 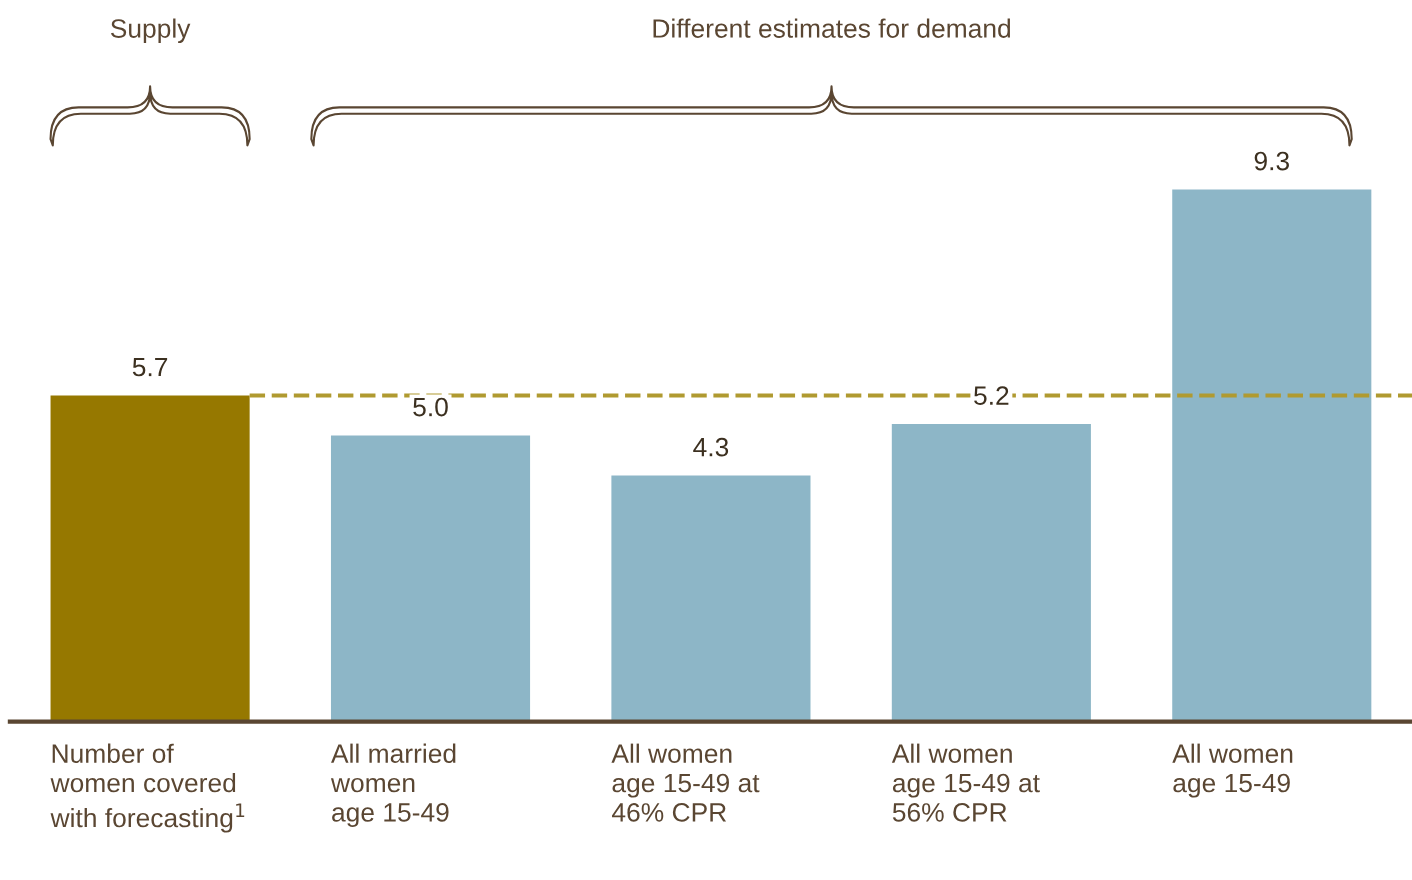 What do you see at coordinates (711, 447) in the screenshot?
I see `data-label: 4.3` at bounding box center [711, 447].